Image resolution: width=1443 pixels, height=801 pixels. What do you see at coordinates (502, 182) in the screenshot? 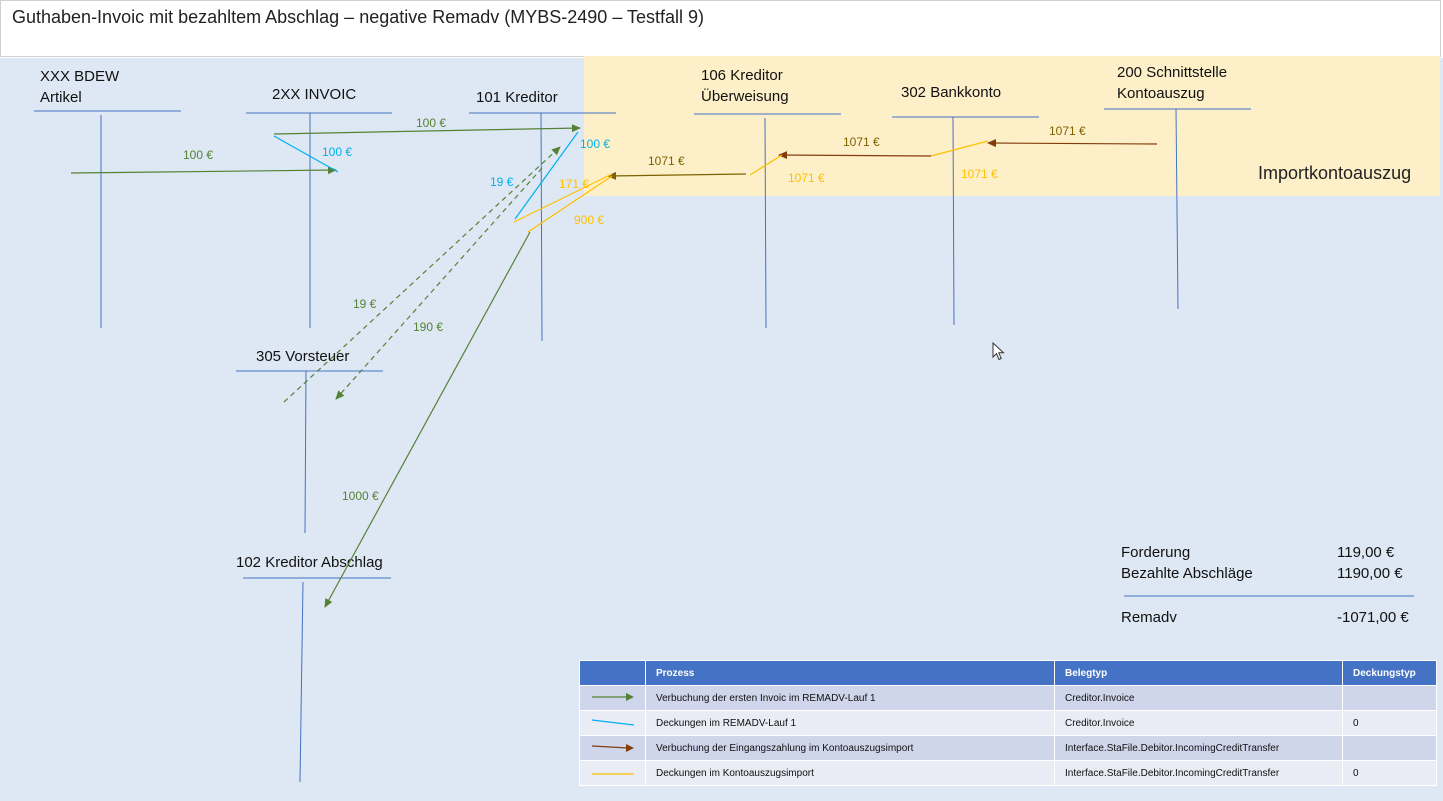
I see `amount-blue-19: 19 €` at bounding box center [502, 182].